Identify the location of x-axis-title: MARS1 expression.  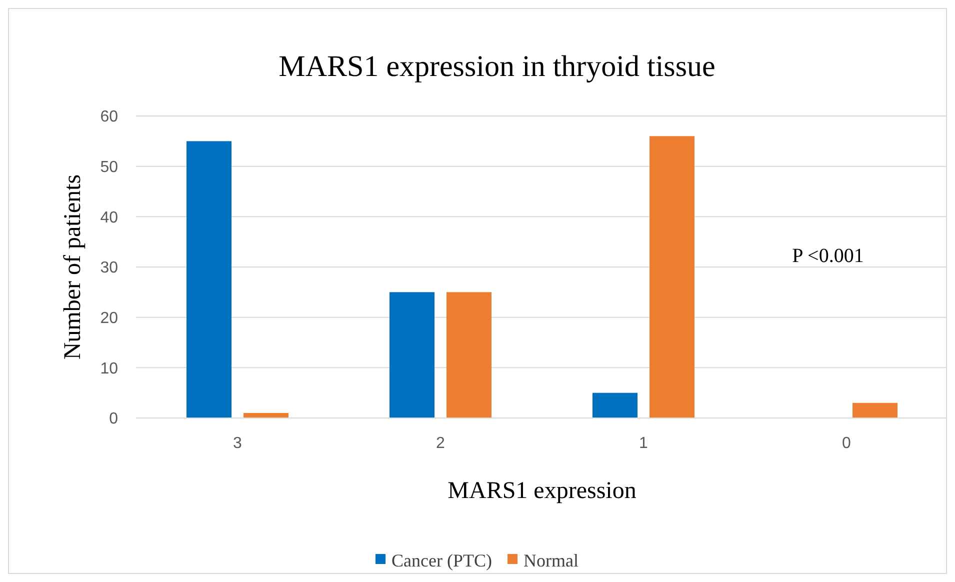
(542, 491).